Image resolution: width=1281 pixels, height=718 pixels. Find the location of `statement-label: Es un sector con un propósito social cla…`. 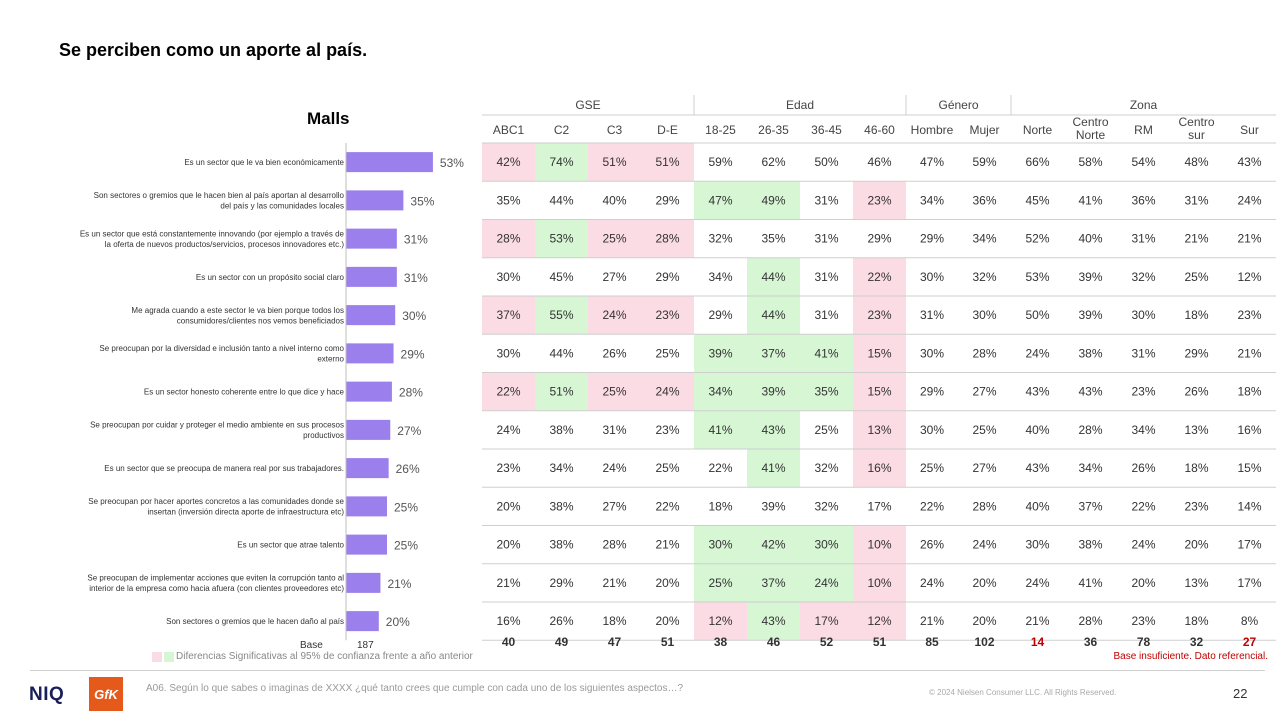

statement-label: Es un sector con un propósito social cla… is located at coordinates (270, 277).